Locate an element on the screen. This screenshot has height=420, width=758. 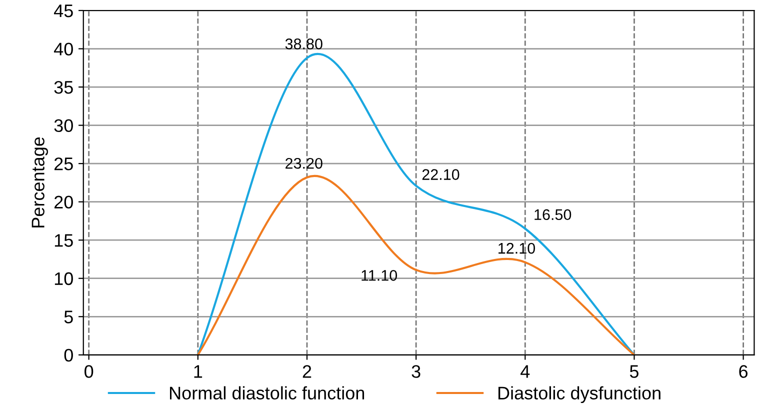
x-tick-label: 1 is located at coordinates (198, 371).